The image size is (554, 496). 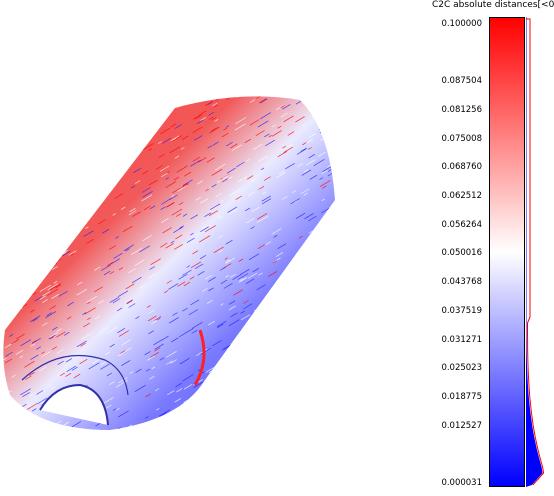 I want to click on scale-tick-label: 0.000031, so click(x=461, y=483).